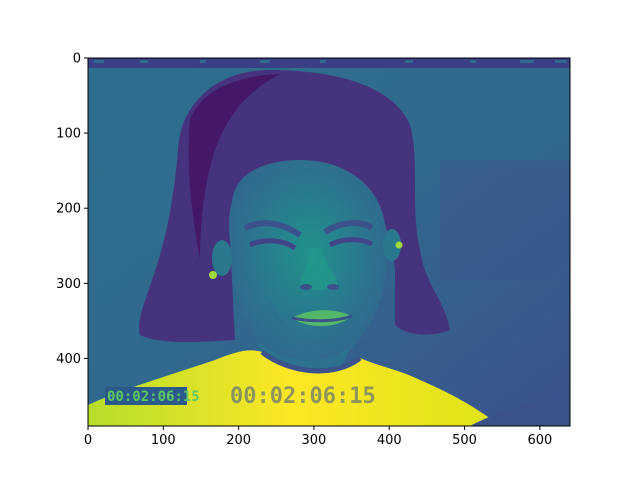  What do you see at coordinates (539, 440) in the screenshot?
I see `x-tick-label: 600` at bounding box center [539, 440].